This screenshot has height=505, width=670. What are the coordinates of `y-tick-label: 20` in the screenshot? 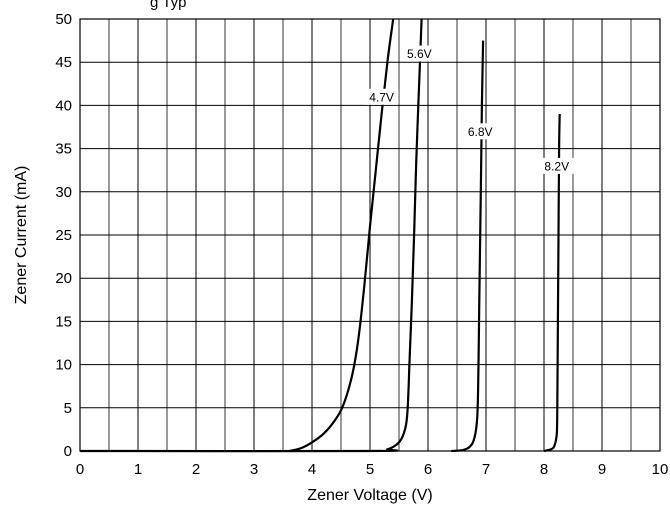 It's located at (63, 278).